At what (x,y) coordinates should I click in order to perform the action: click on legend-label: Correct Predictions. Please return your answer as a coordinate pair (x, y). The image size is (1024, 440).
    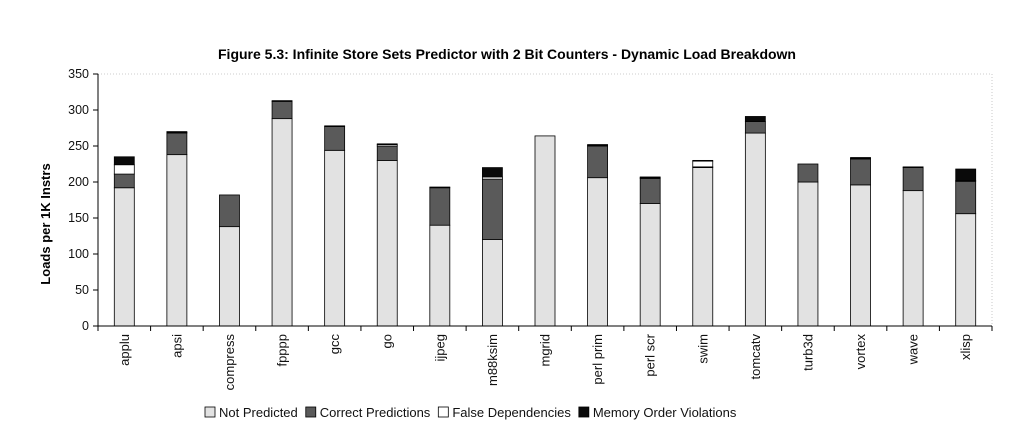
    Looking at the image, I should click on (375, 412).